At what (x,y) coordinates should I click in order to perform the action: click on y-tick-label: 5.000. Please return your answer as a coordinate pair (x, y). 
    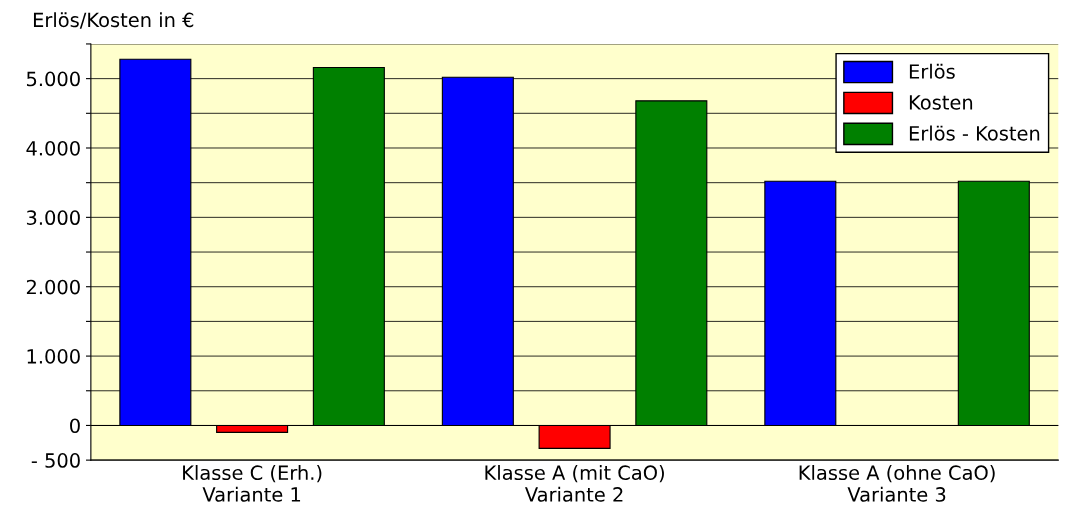
    Looking at the image, I should click on (53, 79).